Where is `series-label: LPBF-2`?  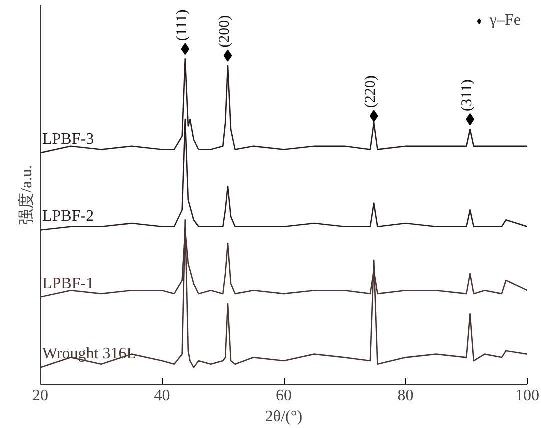
series-label: LPBF-2 is located at coordinates (68, 217).